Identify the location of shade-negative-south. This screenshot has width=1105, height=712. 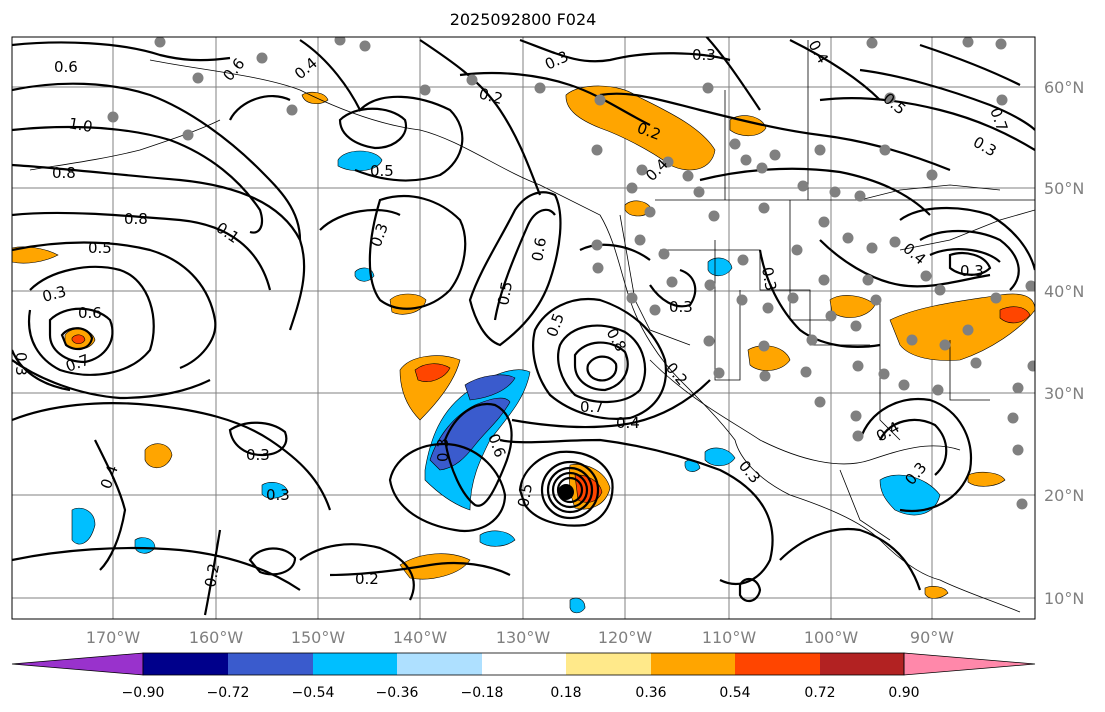
(497, 538).